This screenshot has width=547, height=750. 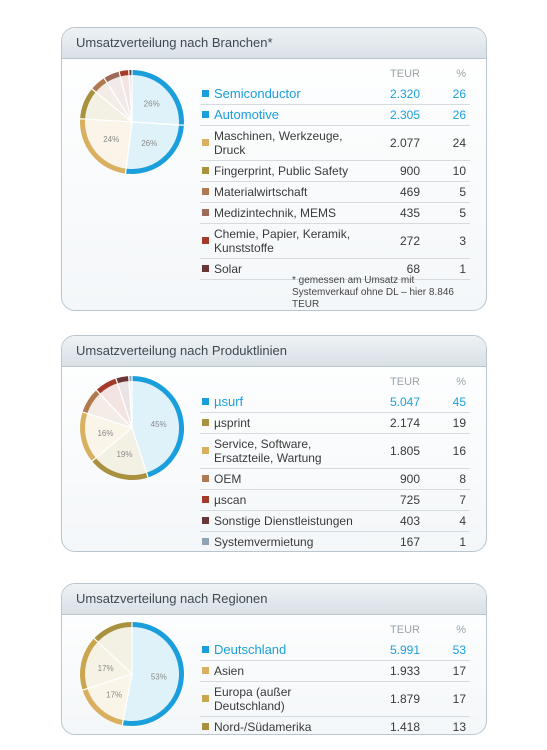 I want to click on row-label: Service, Software, Ersatzteile, Wartung, so click(x=268, y=451).